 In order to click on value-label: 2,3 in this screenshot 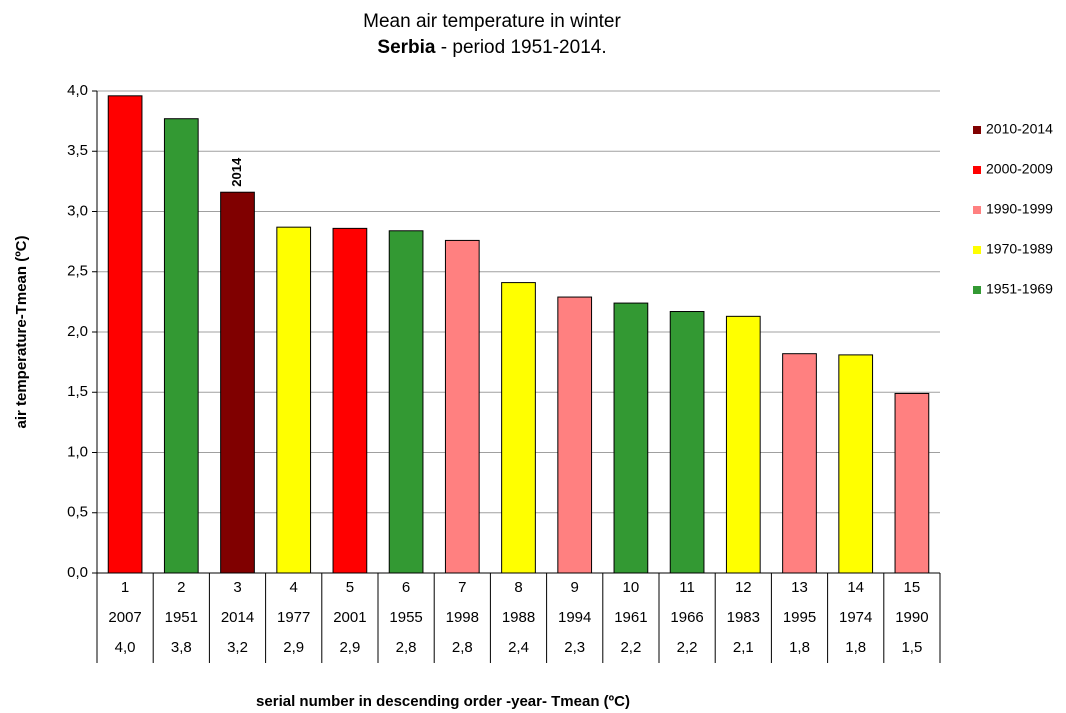, I will do `click(574, 647)`.